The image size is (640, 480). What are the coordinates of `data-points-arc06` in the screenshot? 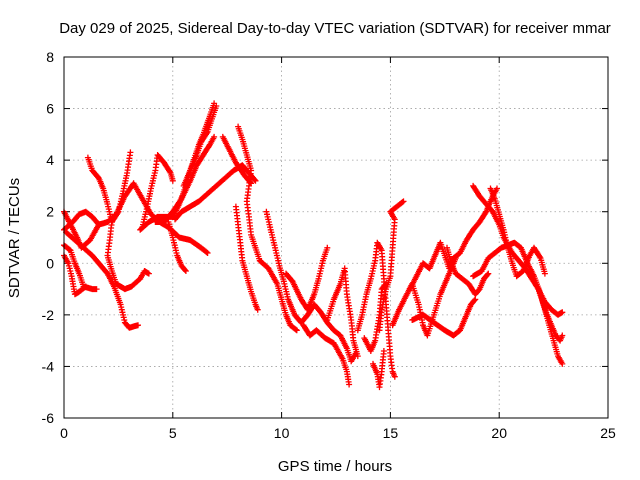 It's located at (118, 223).